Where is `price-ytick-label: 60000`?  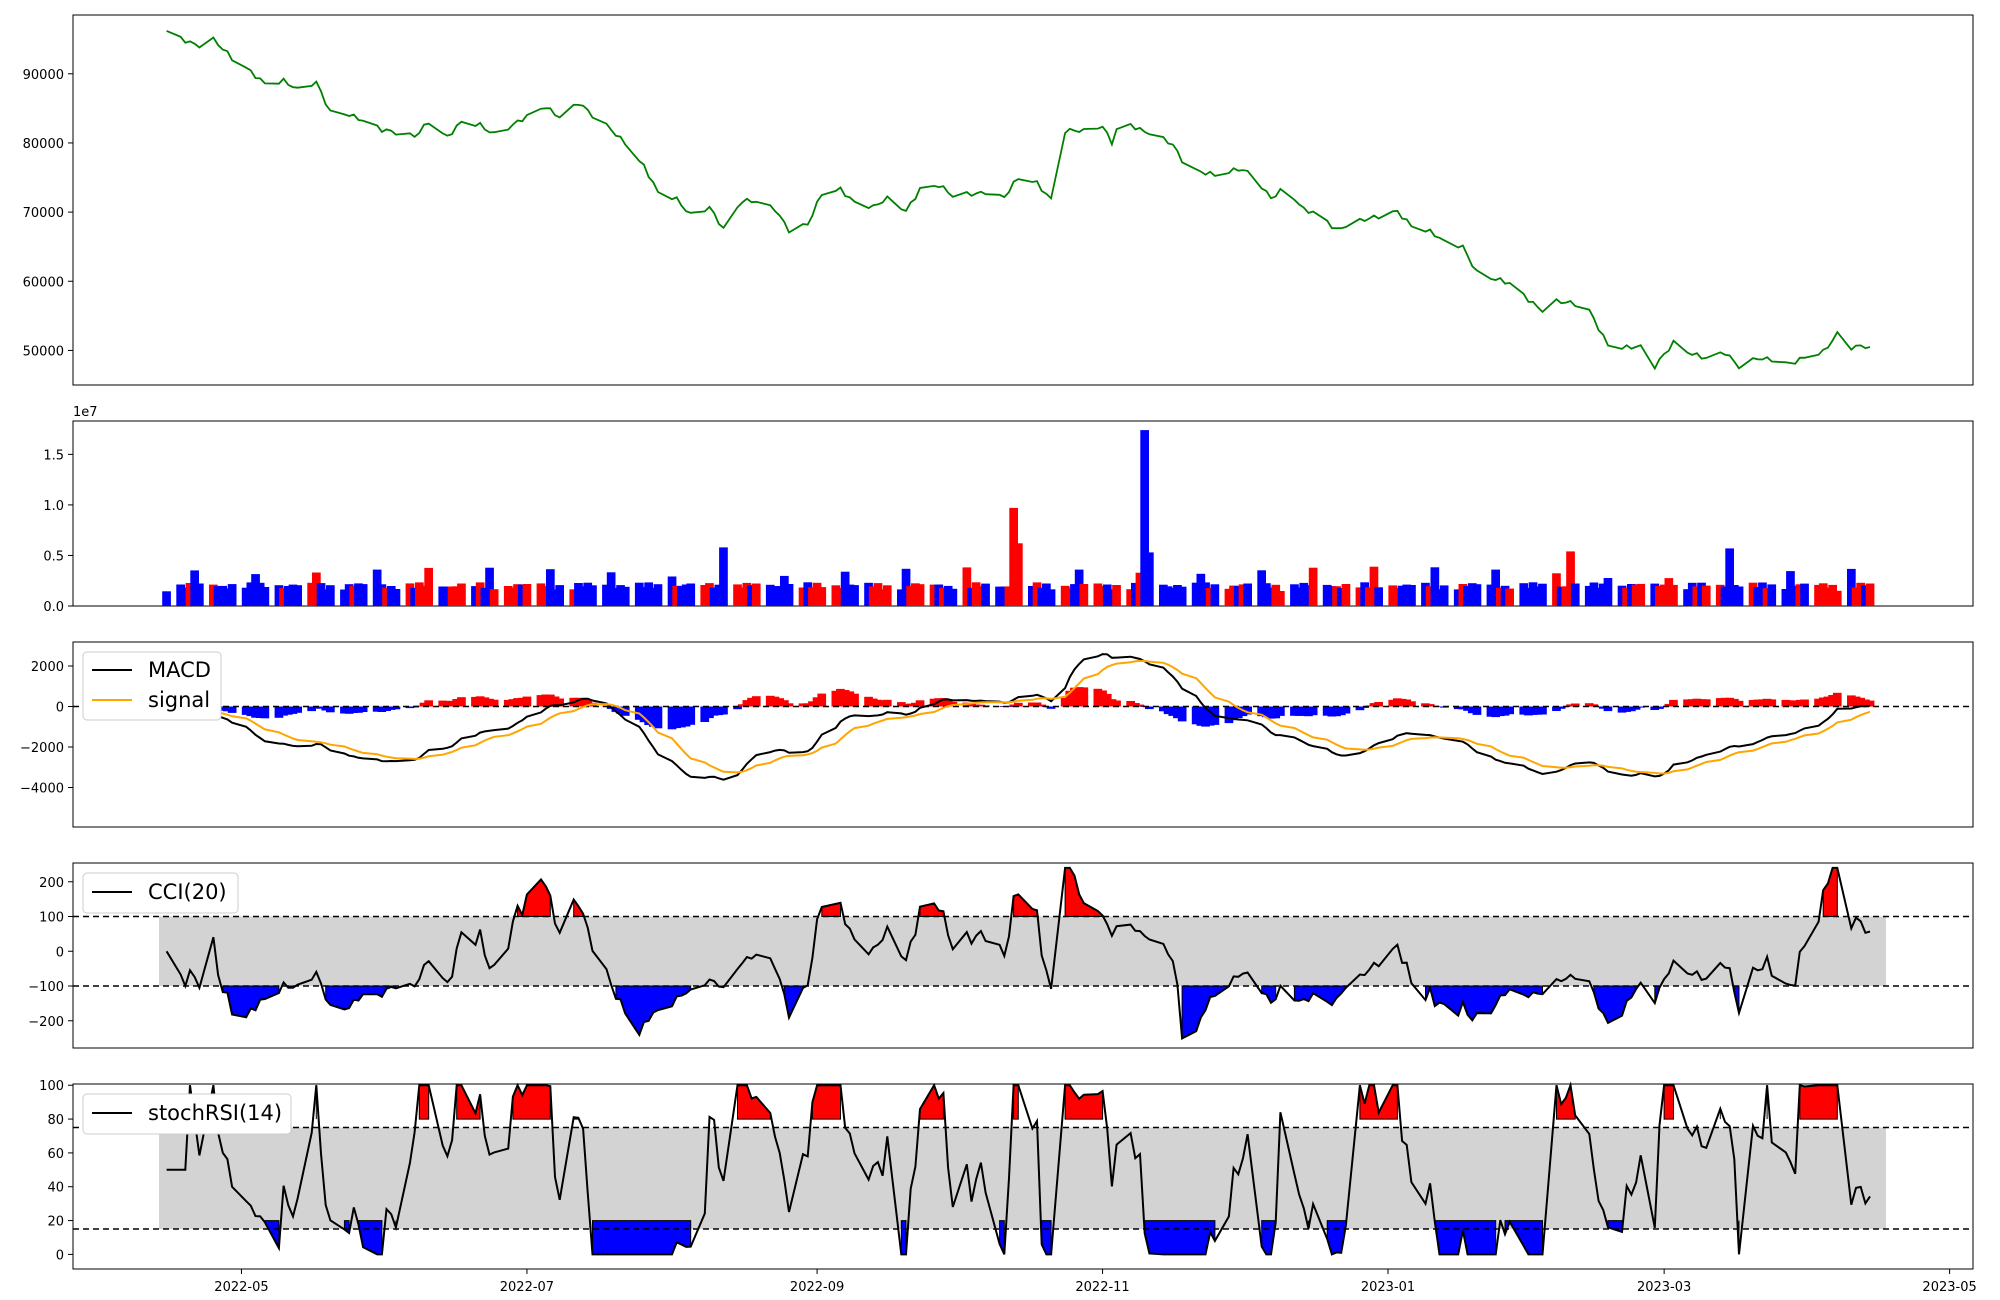 price-ytick-label: 60000 is located at coordinates (43, 282).